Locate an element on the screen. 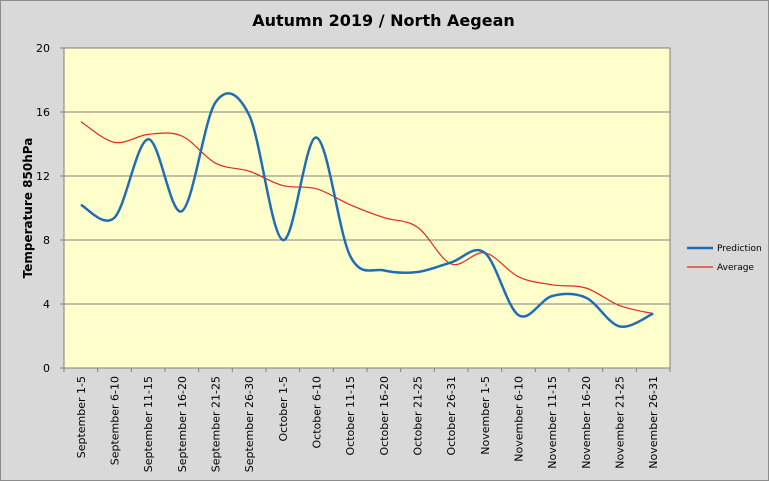 This screenshot has height=481, width=769. y-tick-labels: 0 4 8 12 16 20 is located at coordinates (43, 208).